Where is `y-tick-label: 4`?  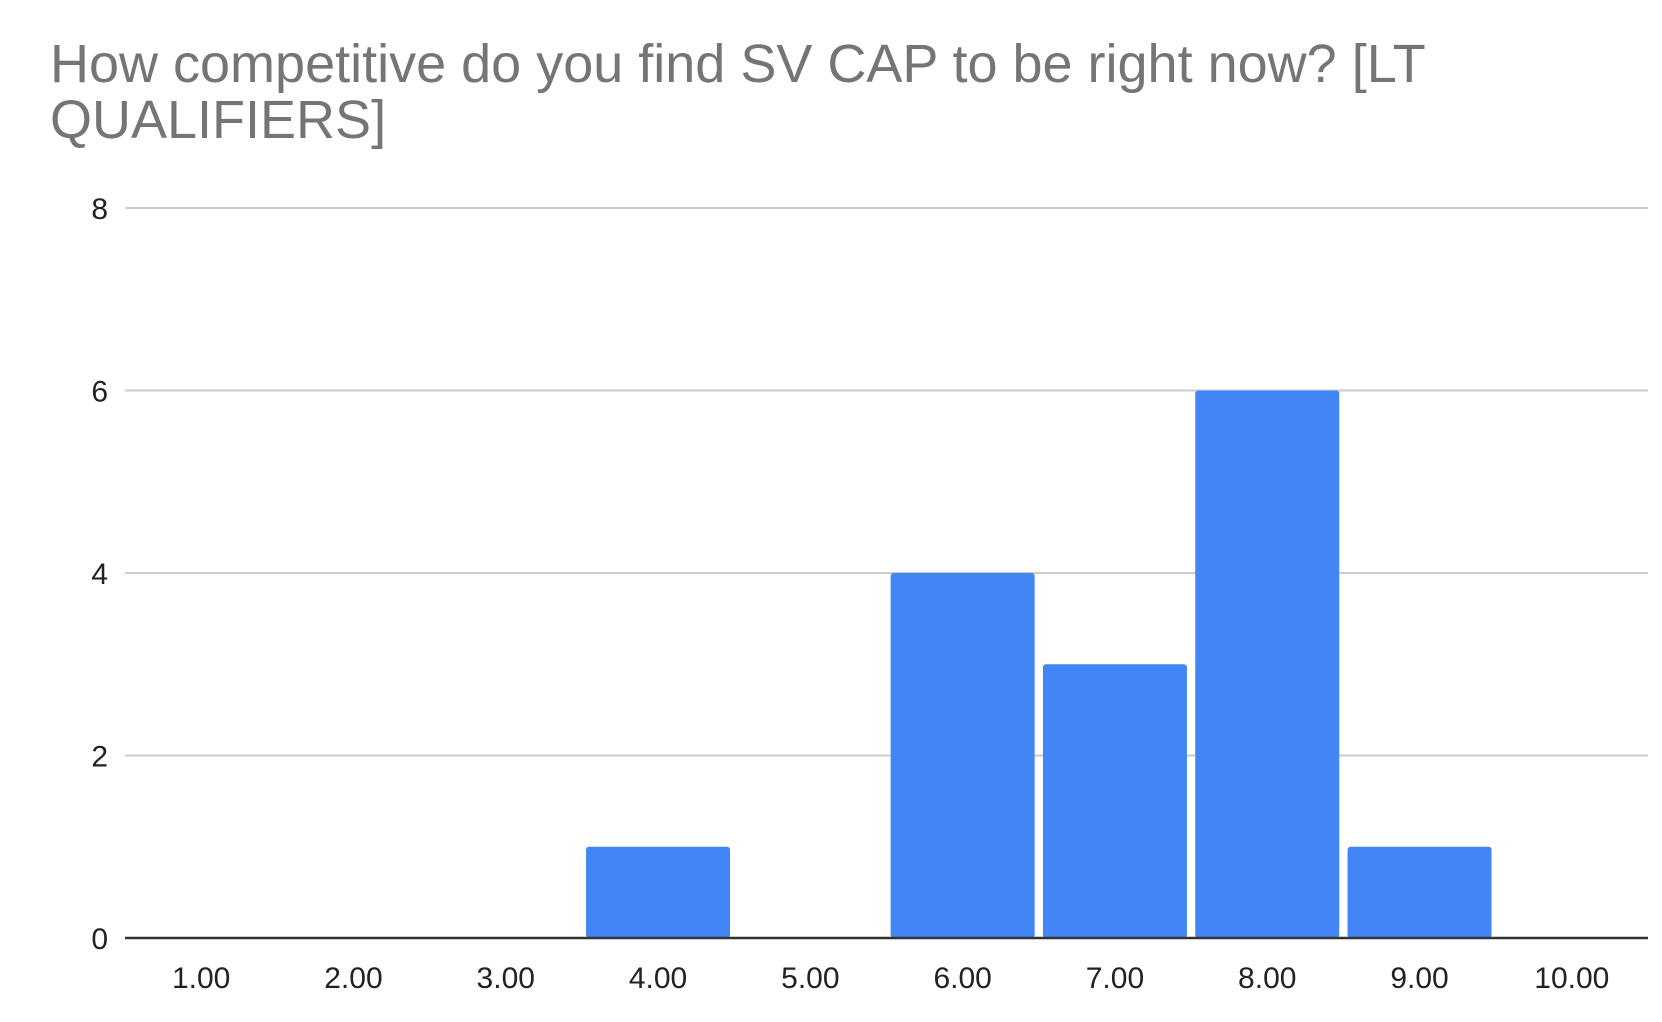 y-tick-label: 4 is located at coordinates (99, 574).